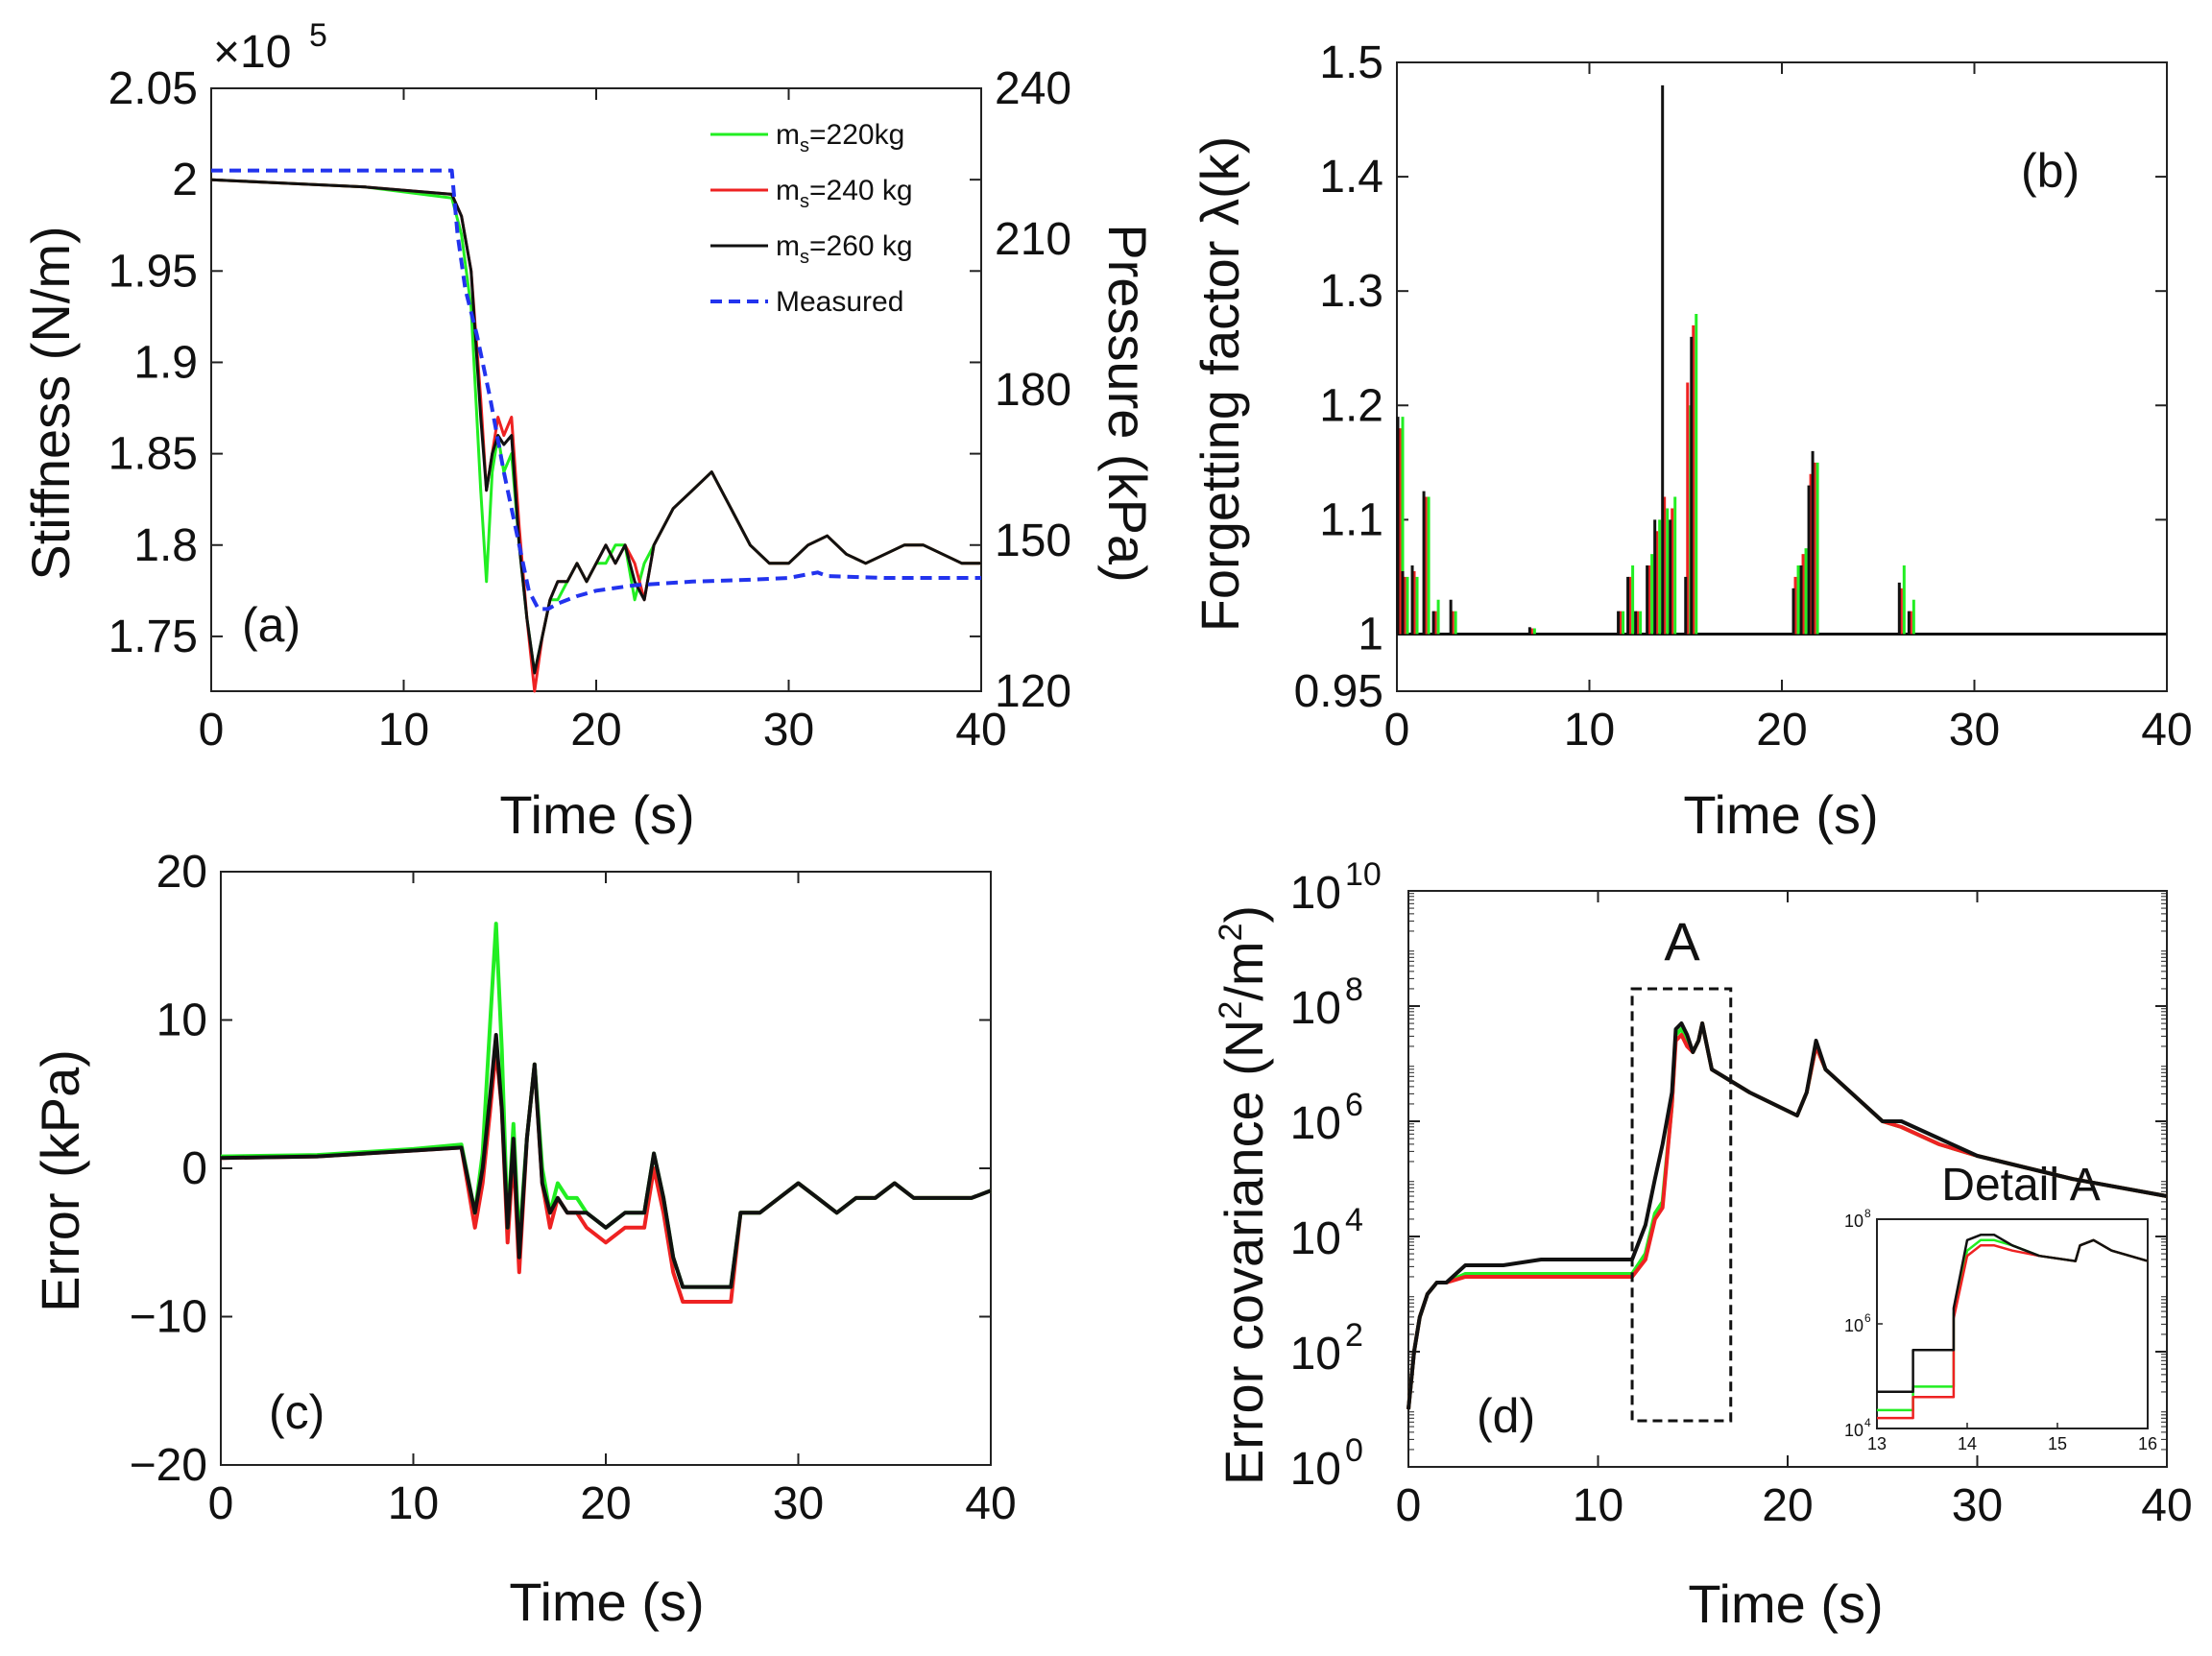  What do you see at coordinates (1354, 1335) in the screenshot?
I see `panel-d-ytick-exp: 2` at bounding box center [1354, 1335].